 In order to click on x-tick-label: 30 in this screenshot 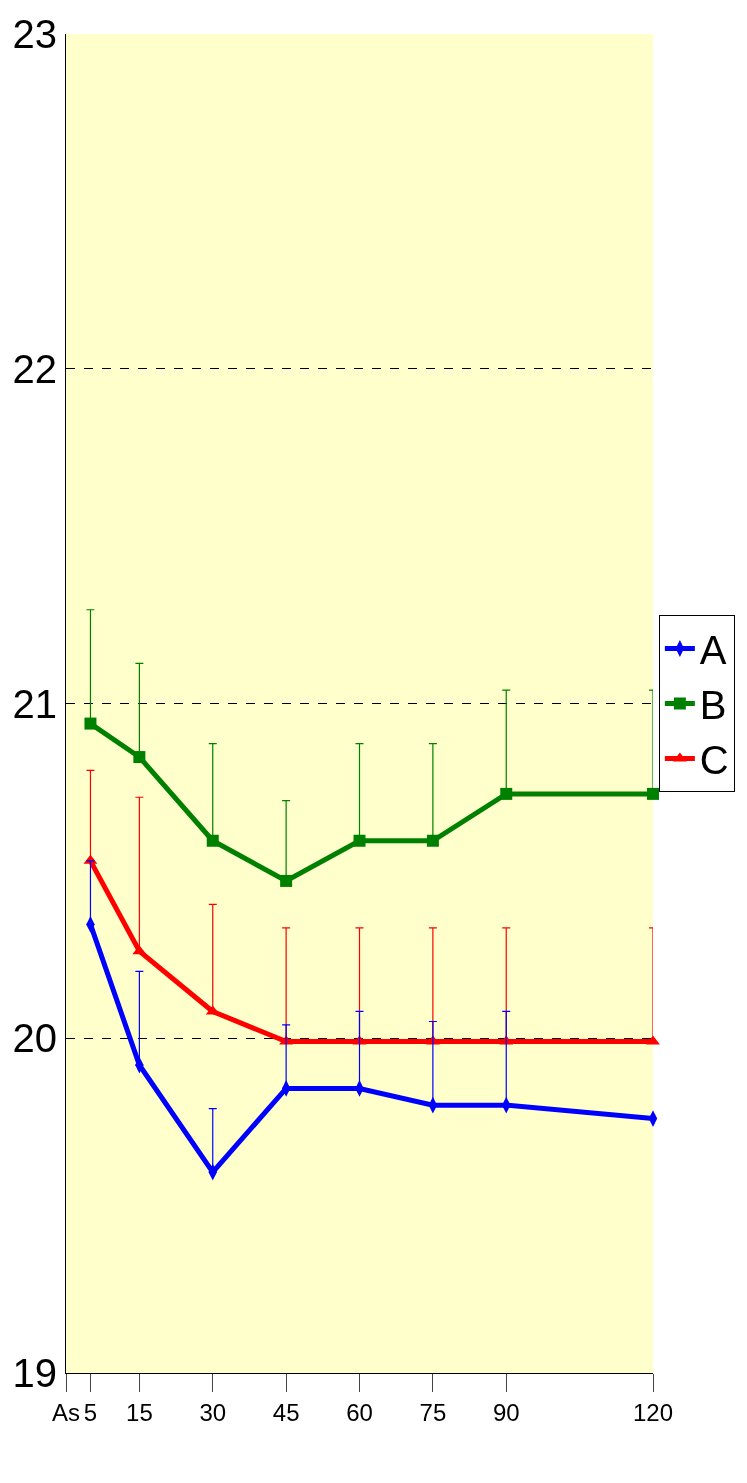, I will do `click(213, 1412)`.